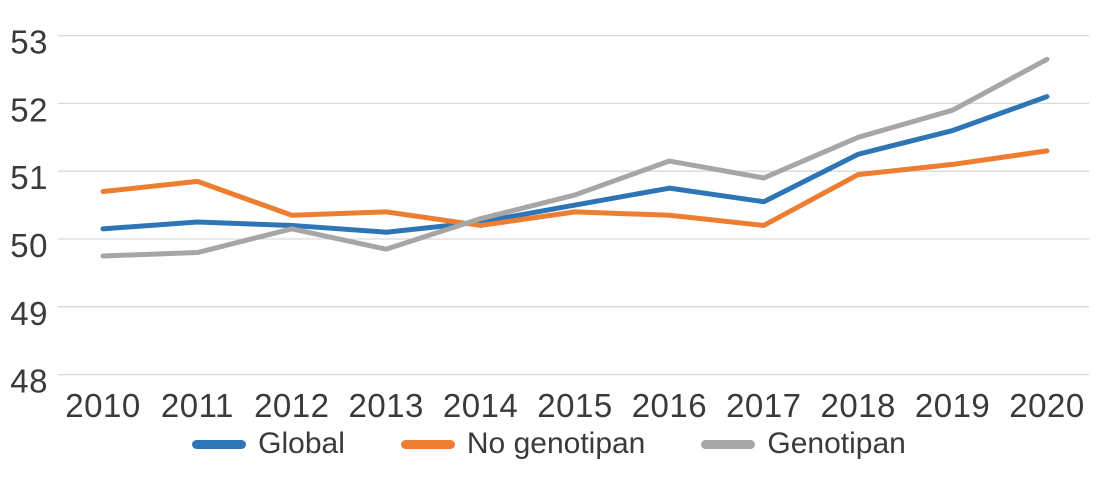 The height and width of the screenshot is (478, 1098). I want to click on series-line-no-genotipan, so click(575, 188).